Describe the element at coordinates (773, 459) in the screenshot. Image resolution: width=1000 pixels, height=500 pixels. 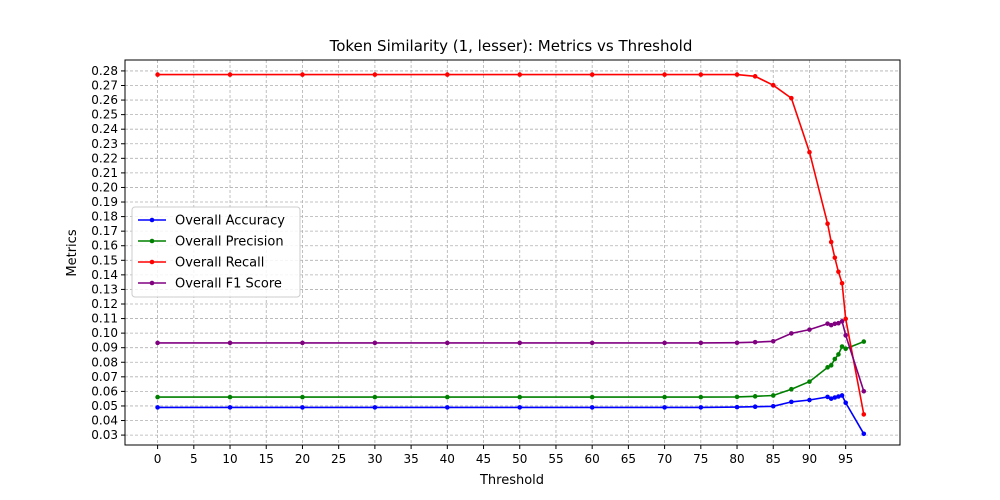
I see `x-tick-label: 85` at that location.